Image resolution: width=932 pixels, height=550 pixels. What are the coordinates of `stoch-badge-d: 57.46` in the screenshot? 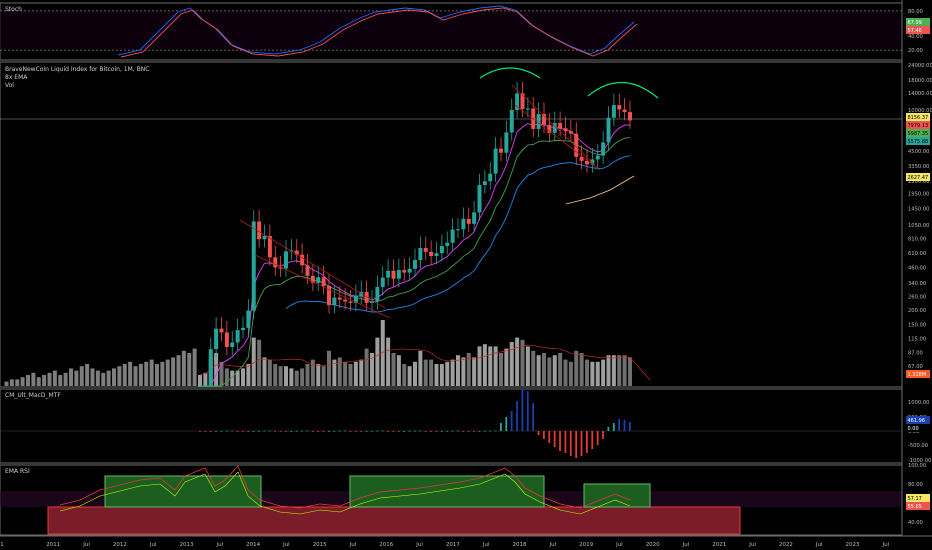 It's located at (915, 31).